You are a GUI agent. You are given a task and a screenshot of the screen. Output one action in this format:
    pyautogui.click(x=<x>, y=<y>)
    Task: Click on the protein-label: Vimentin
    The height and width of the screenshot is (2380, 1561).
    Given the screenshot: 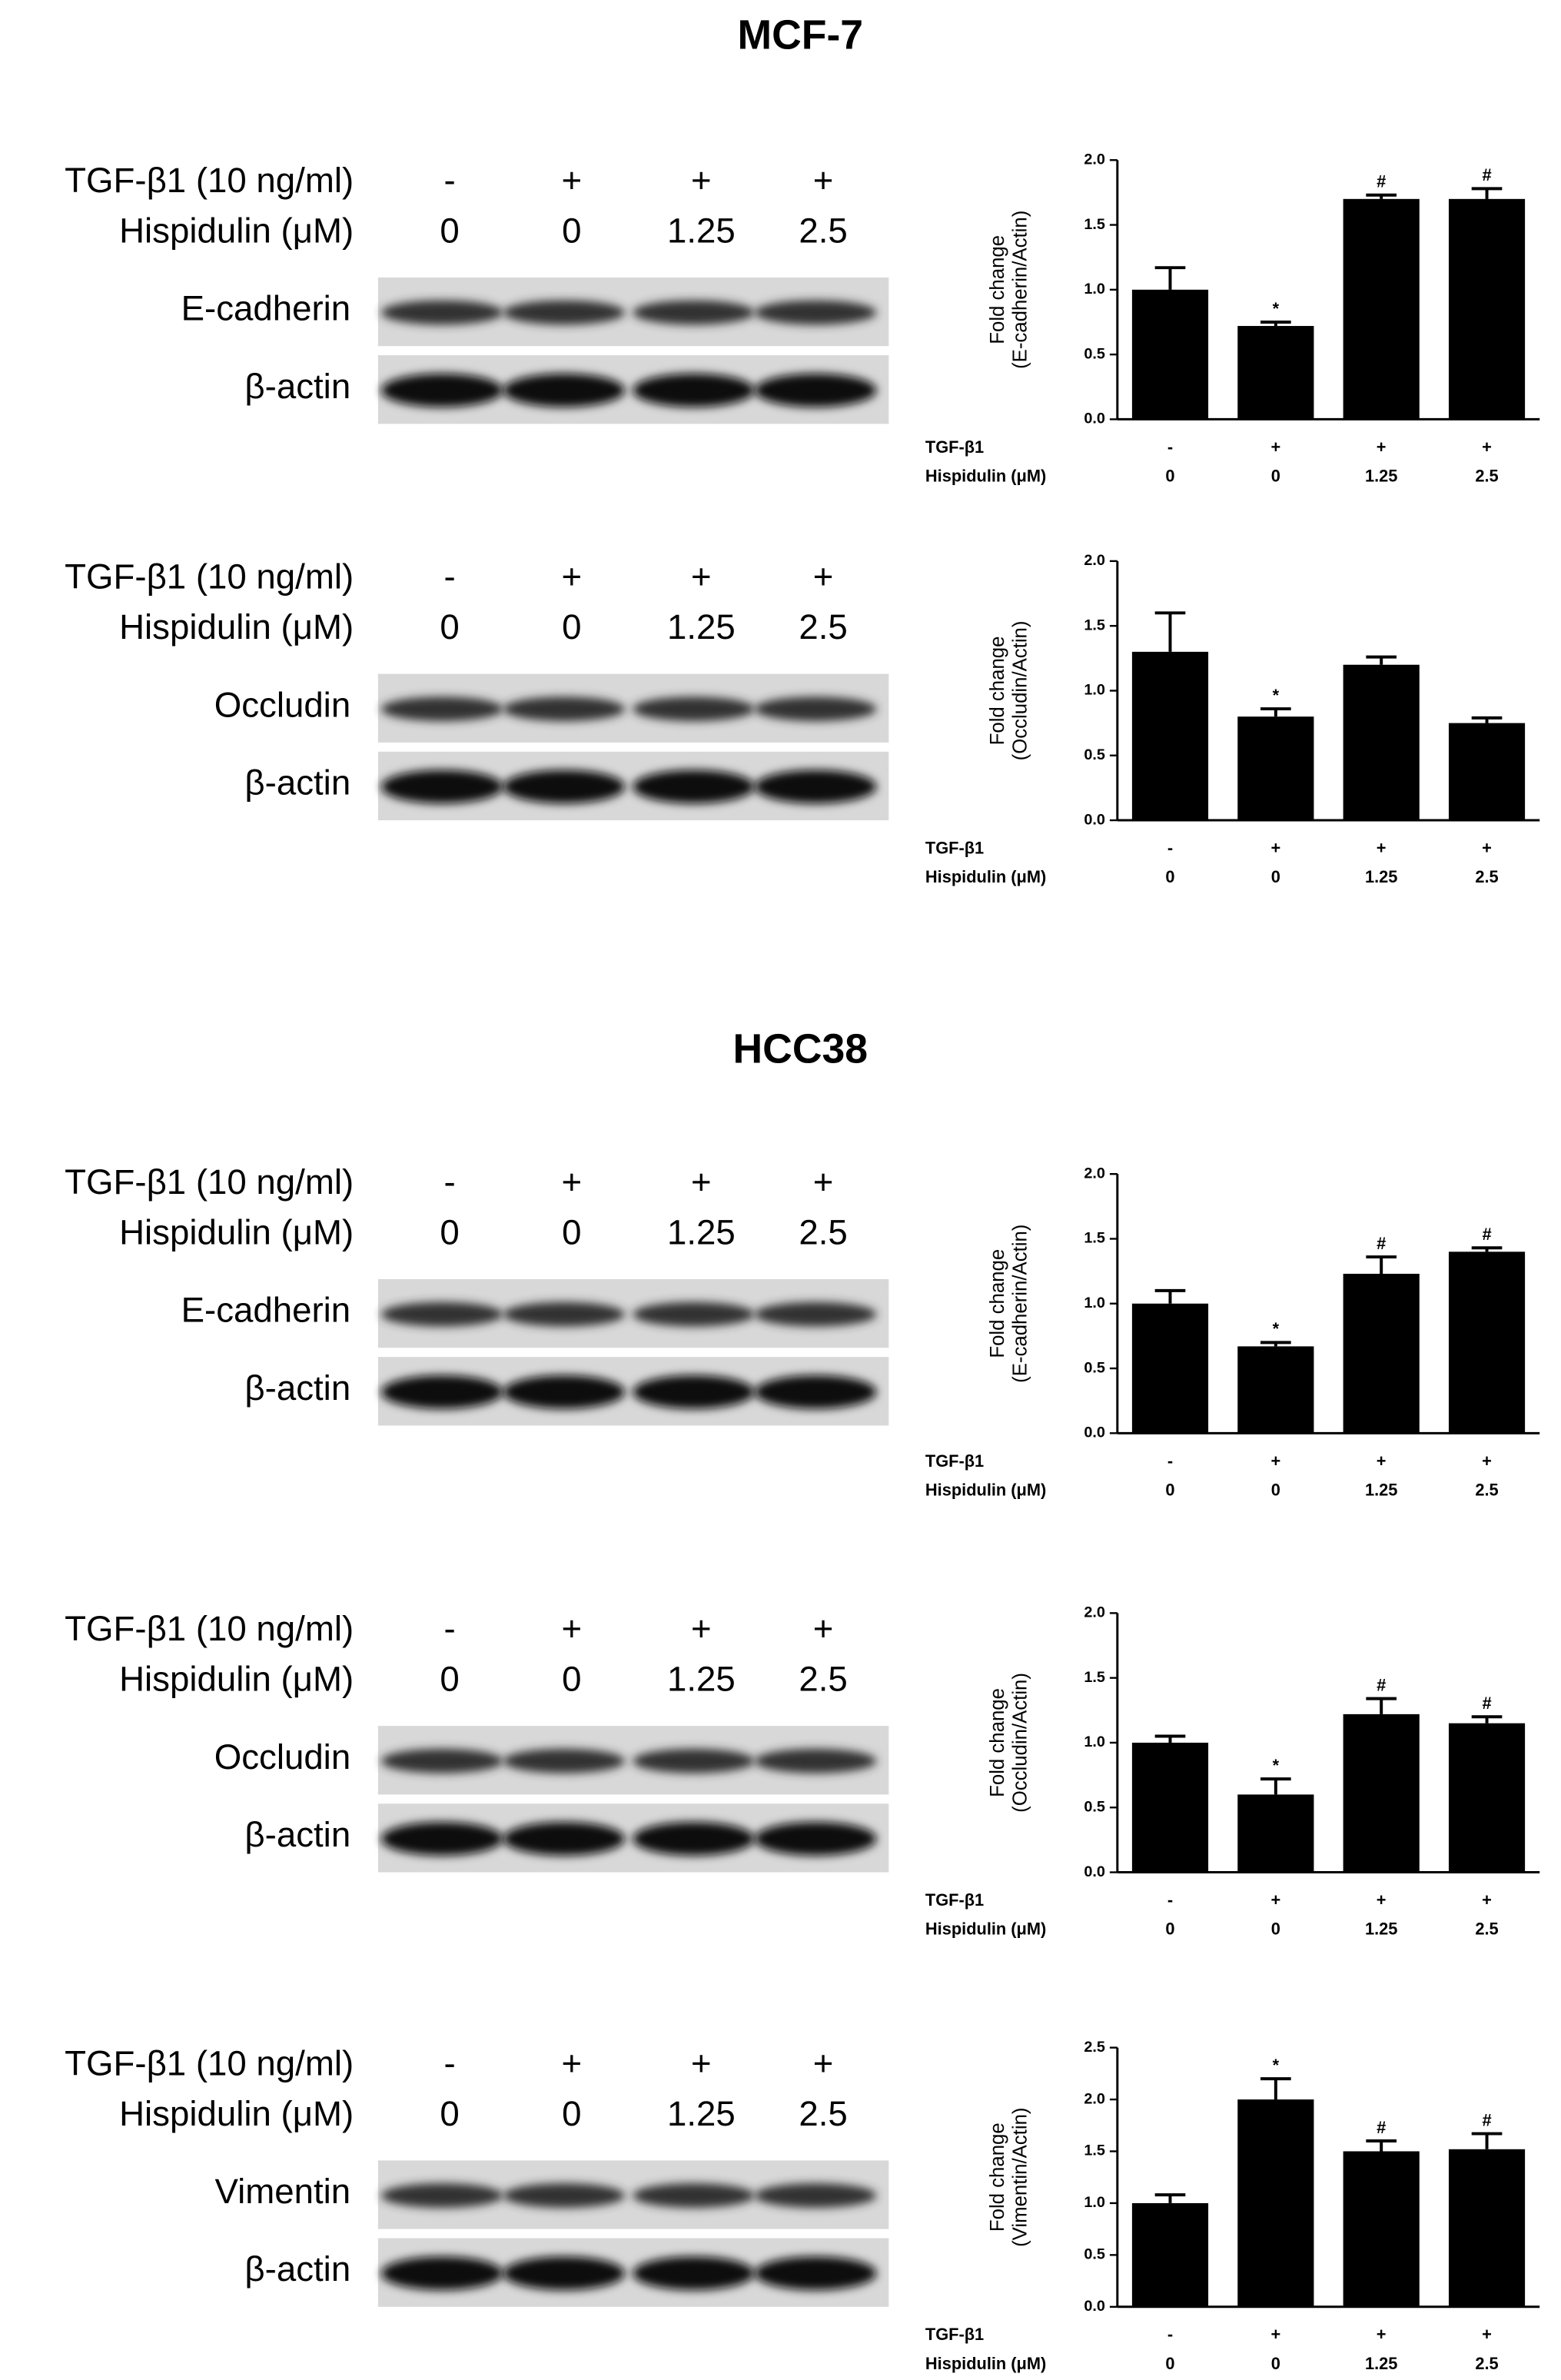 What is the action you would take?
    pyautogui.click(x=283, y=2191)
    